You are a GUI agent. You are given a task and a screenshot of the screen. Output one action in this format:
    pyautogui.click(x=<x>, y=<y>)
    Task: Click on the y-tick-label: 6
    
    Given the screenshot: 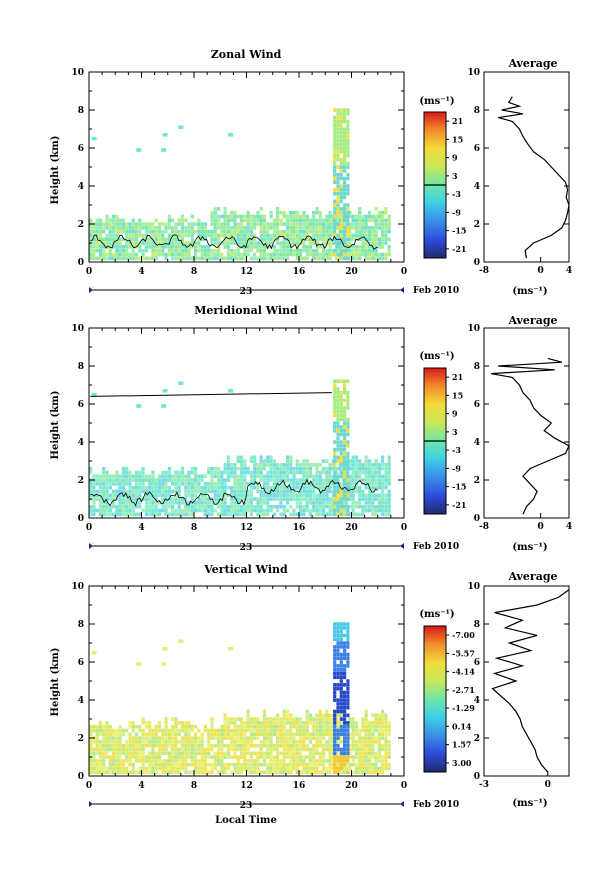 What is the action you would take?
    pyautogui.click(x=81, y=405)
    